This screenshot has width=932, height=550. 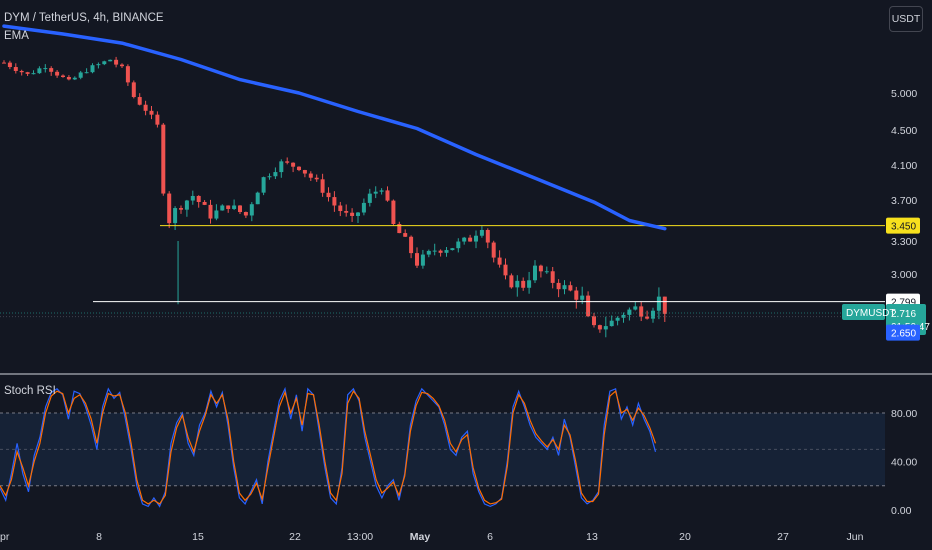 I want to click on stoch-axis-tick: 80.00, so click(x=904, y=414).